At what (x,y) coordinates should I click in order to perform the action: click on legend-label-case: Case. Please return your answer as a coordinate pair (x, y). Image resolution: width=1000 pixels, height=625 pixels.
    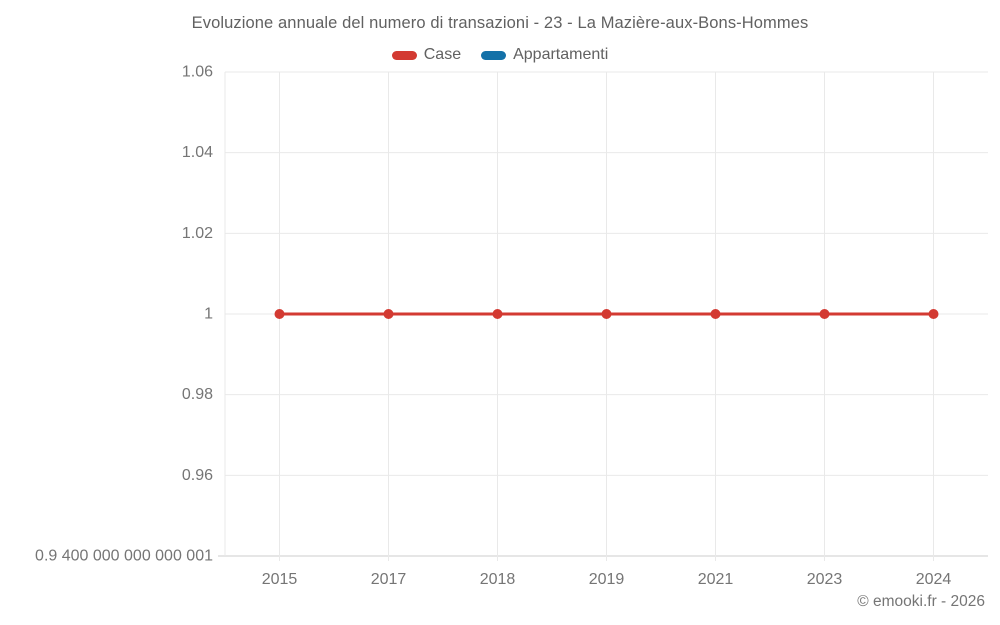
    Looking at the image, I should click on (442, 54).